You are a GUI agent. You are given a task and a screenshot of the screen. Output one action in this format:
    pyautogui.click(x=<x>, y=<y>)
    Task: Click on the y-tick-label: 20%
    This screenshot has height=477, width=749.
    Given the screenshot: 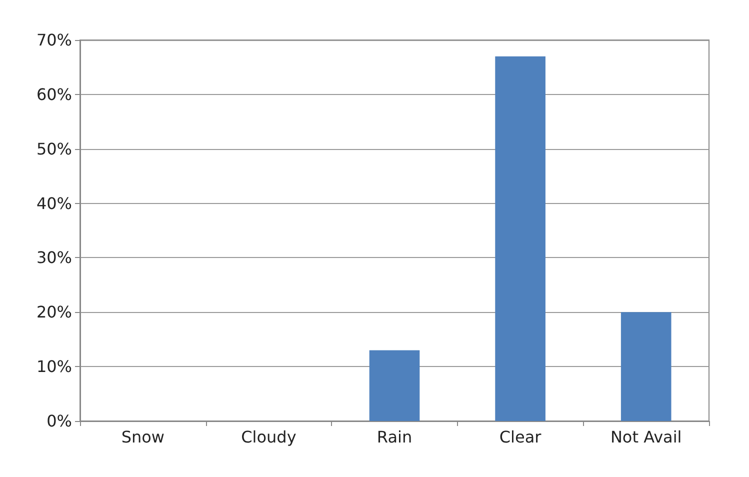 What is the action you would take?
    pyautogui.click(x=54, y=312)
    